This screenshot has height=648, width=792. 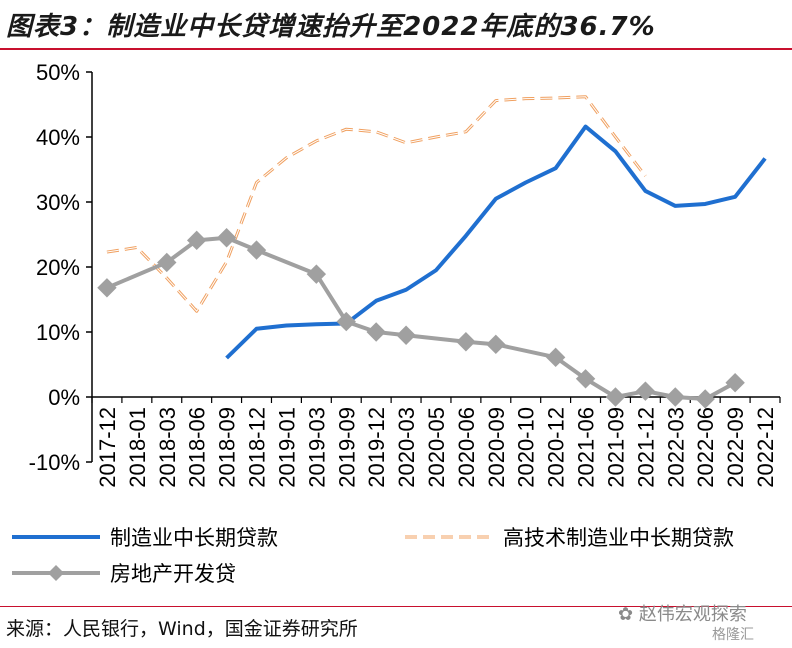 What do you see at coordinates (137, 447) in the screenshot?
I see `x-tick-label: 2018-01` at bounding box center [137, 447].